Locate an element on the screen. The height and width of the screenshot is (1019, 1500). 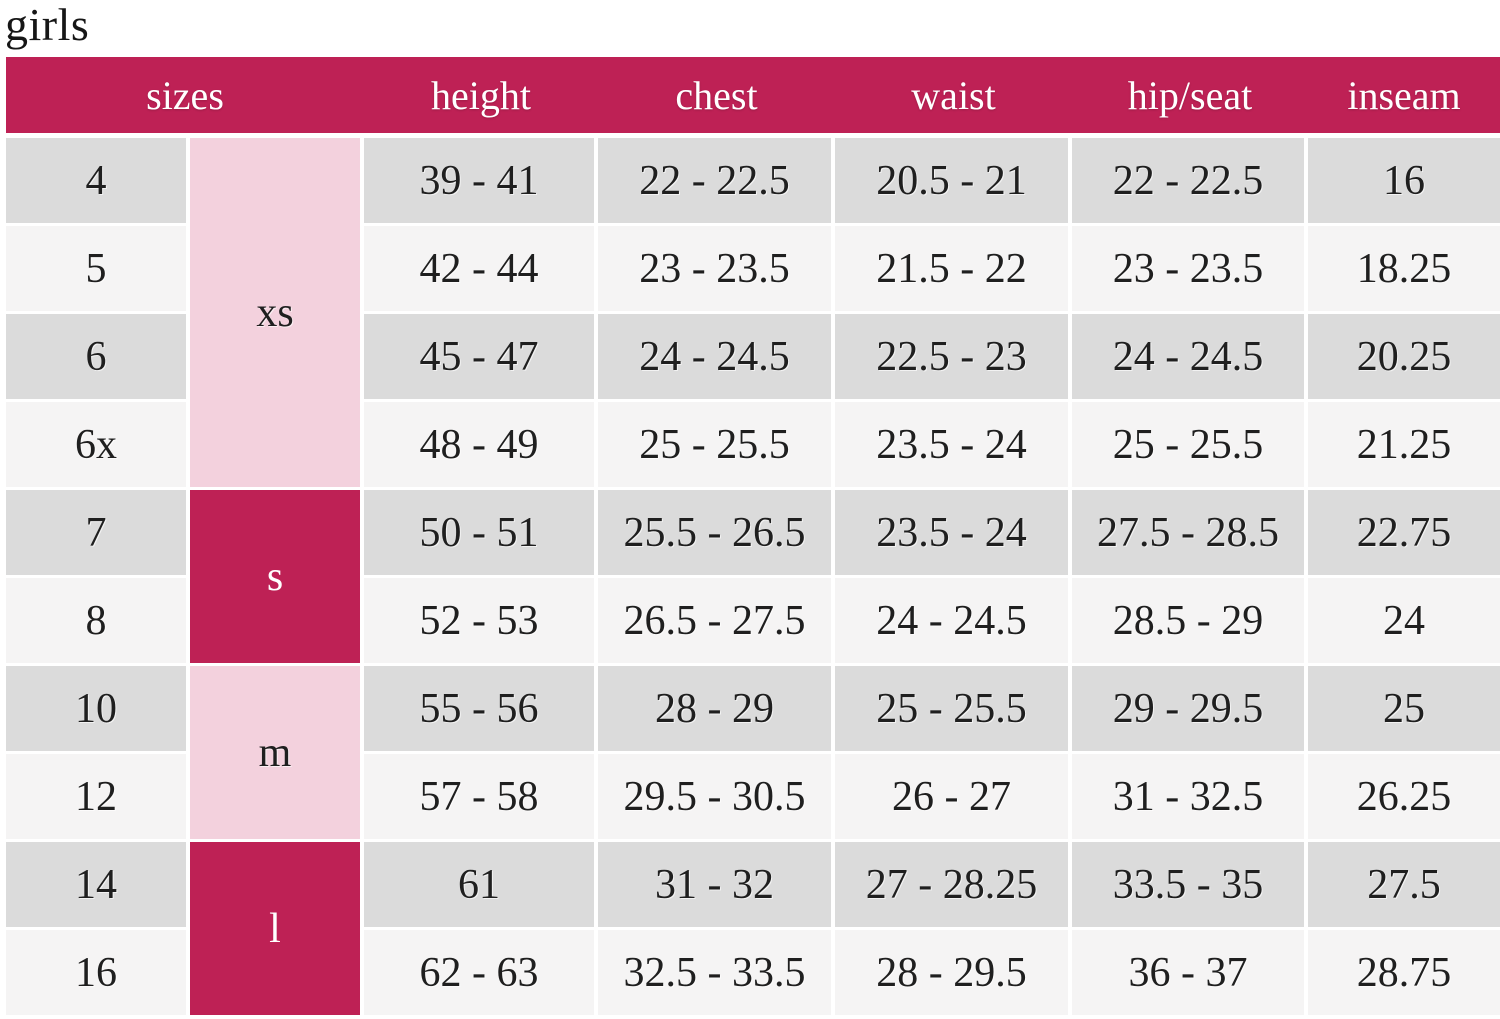
hip-seat-cell: 22 - 22.5 is located at coordinates (1190, 182).